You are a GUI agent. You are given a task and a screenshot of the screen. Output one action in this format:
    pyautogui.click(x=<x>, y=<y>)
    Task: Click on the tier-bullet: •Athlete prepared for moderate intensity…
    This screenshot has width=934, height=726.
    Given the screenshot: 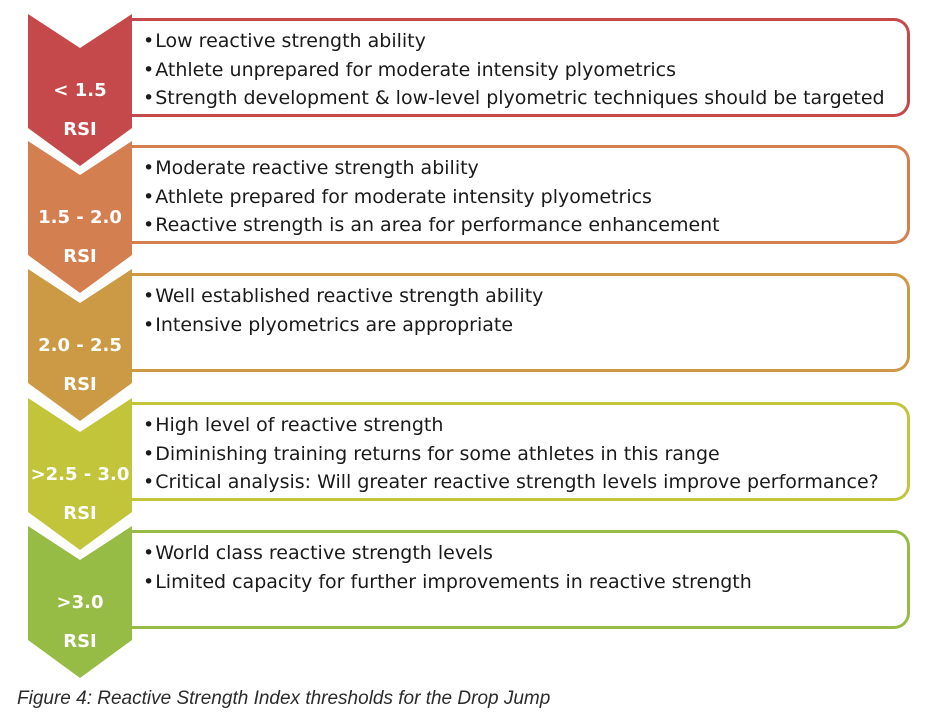 What is the action you would take?
    pyautogui.click(x=525, y=197)
    